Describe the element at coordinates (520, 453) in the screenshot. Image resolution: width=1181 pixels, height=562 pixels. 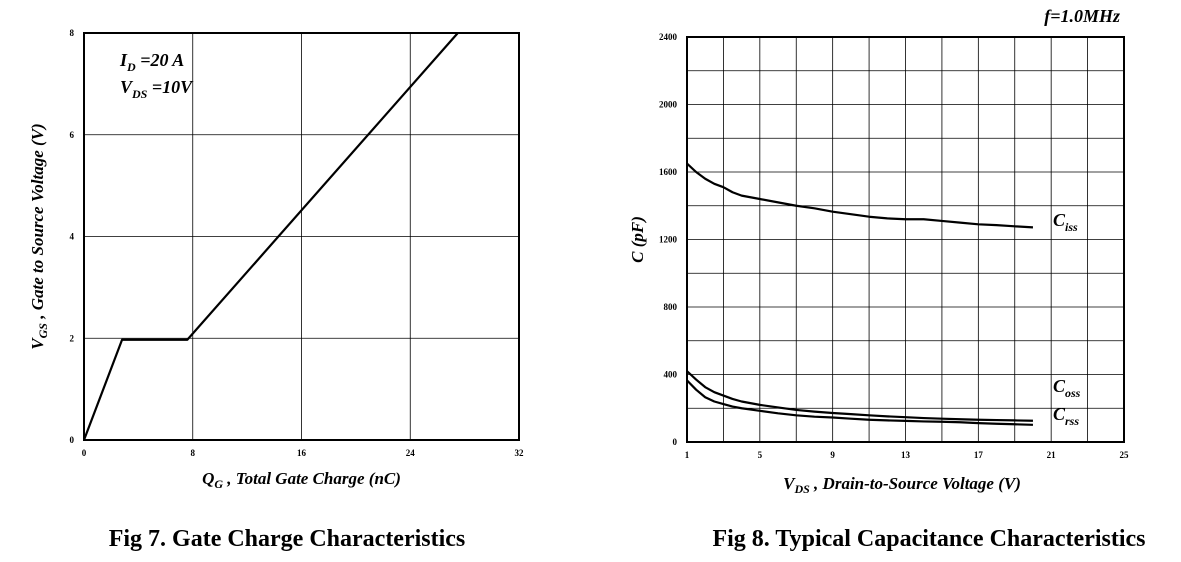
I see `x-tick-label: 32` at that location.